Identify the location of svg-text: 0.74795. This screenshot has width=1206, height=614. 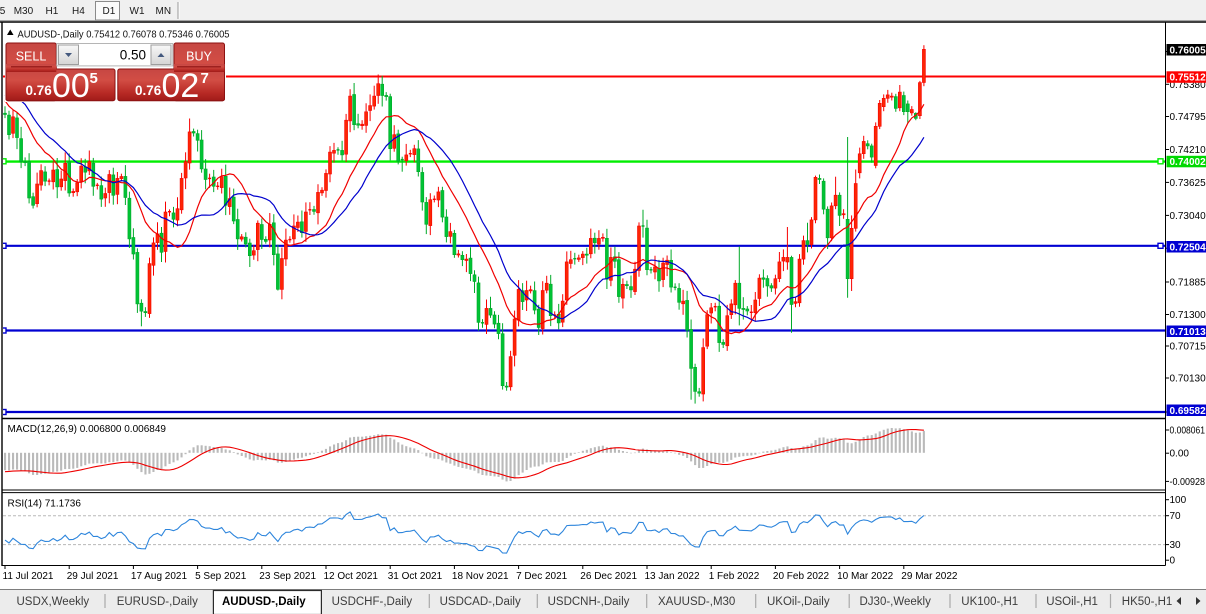
(1188, 117).